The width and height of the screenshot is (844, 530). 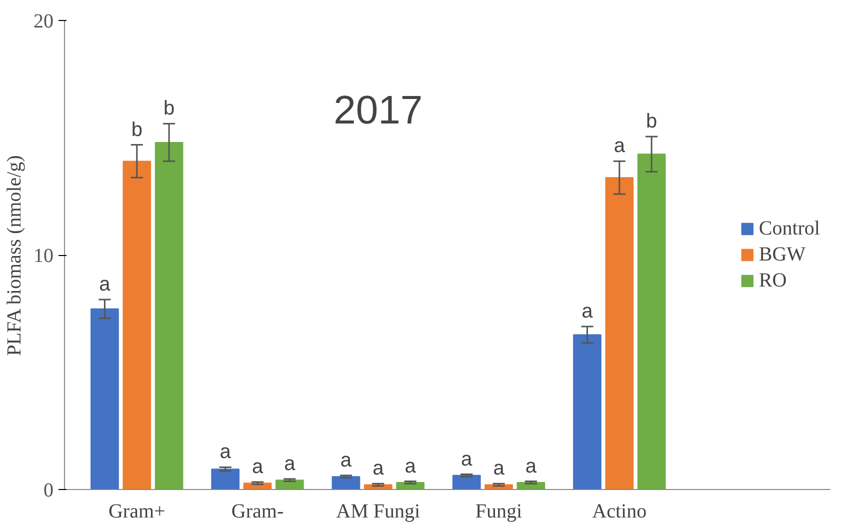 What do you see at coordinates (378, 110) in the screenshot?
I see `text: 2017` at bounding box center [378, 110].